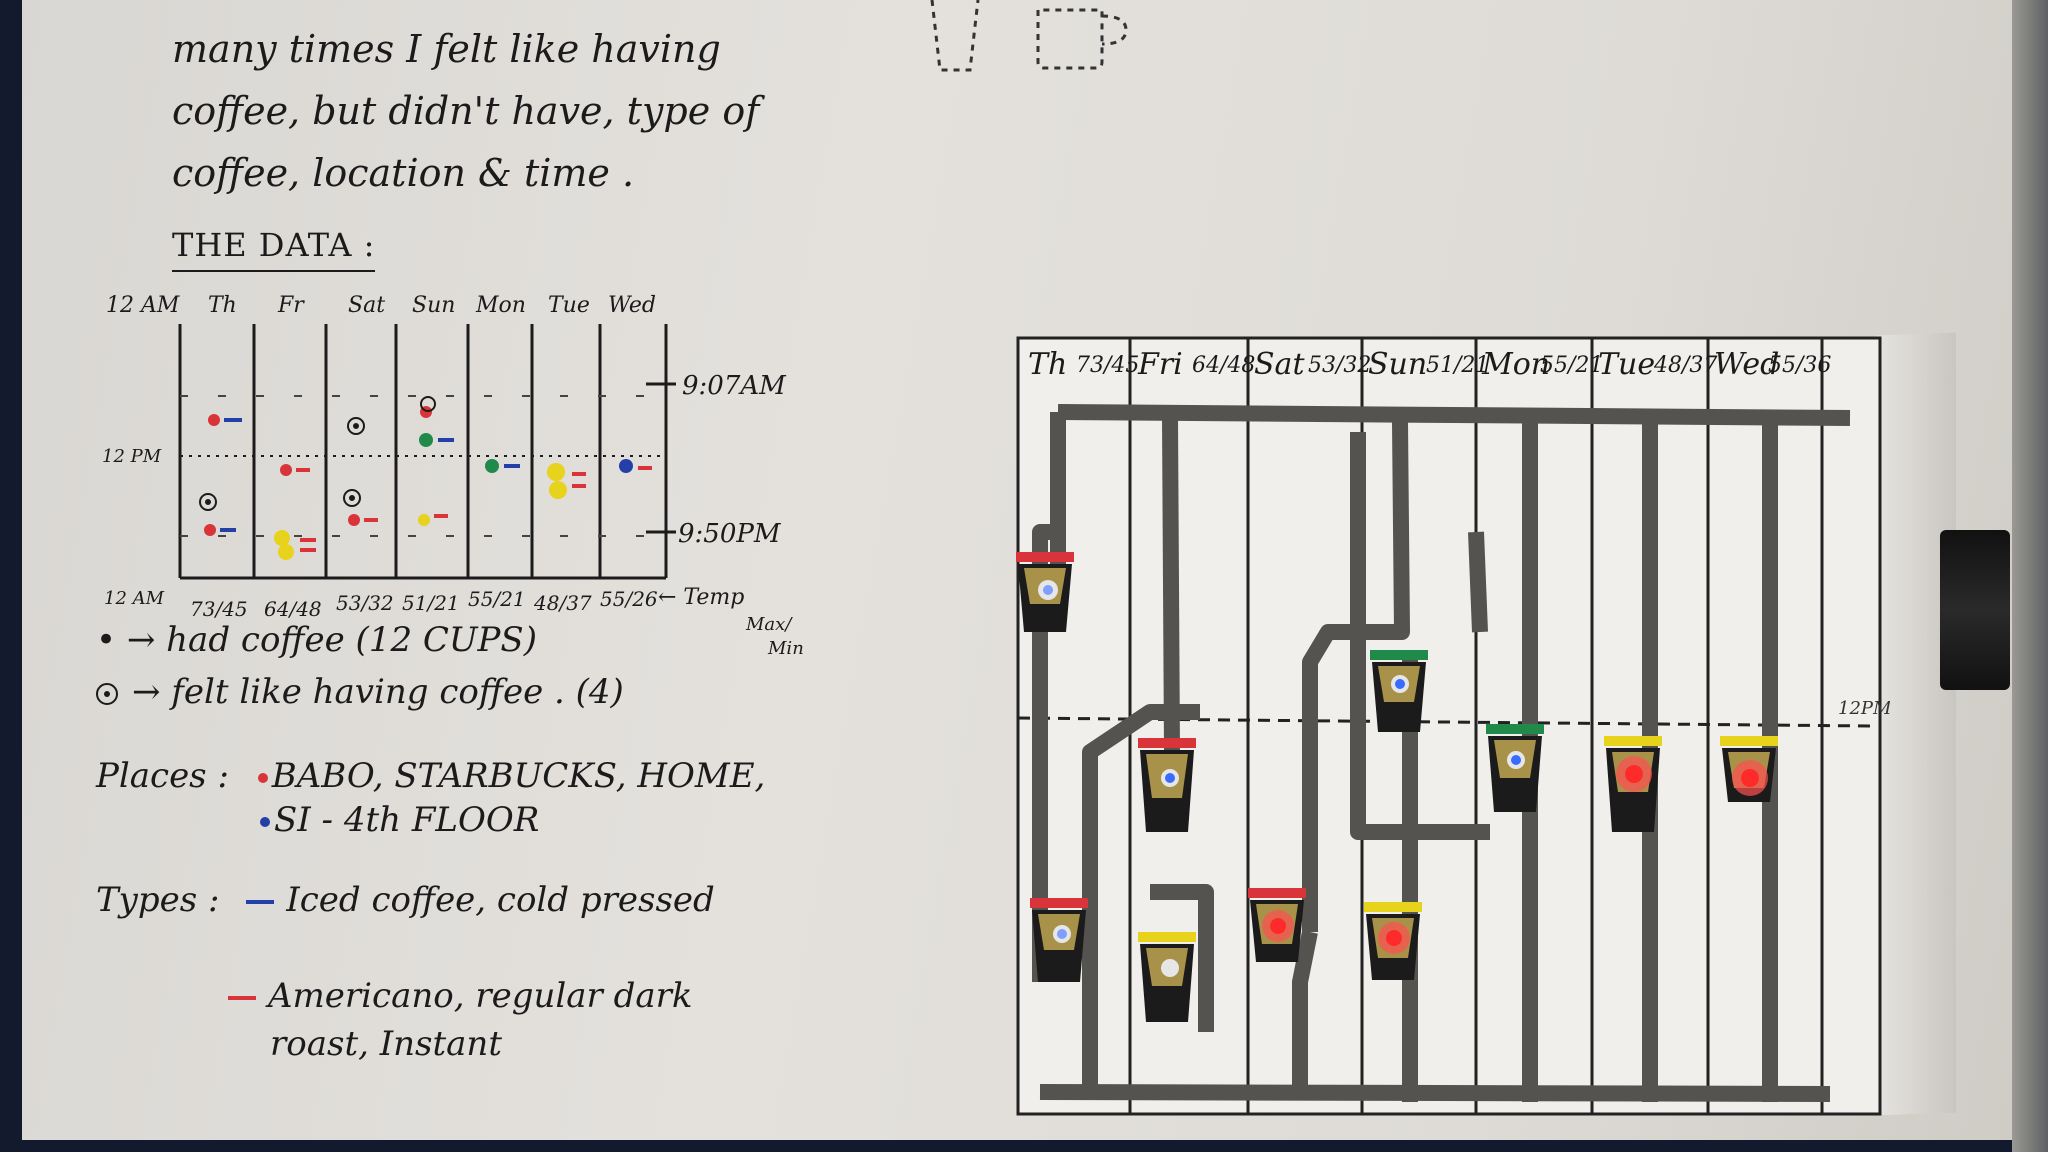 The width and height of the screenshot is (2048, 1152). I want to click on legend-had-coffee: • → had coffee (12 CUPS), so click(316, 640).